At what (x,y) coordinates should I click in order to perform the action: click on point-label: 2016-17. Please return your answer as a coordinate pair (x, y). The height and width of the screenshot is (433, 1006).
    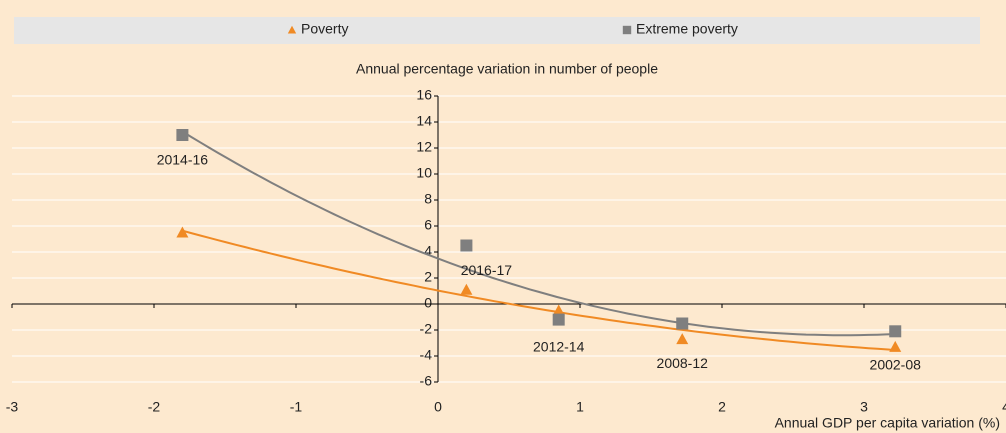
    Looking at the image, I should click on (487, 270).